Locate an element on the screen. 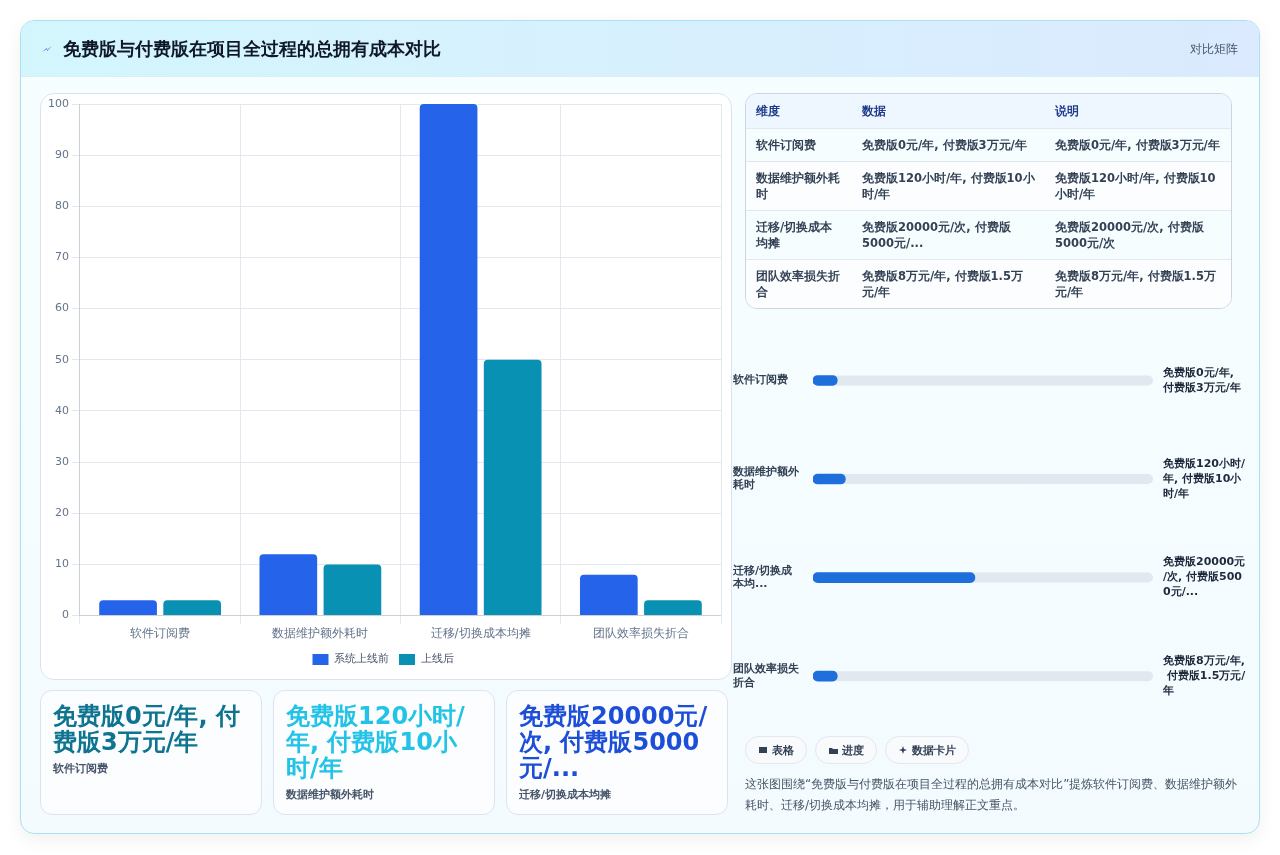 The image size is (1280, 855). x-tick-label: 团队效率损失折合 is located at coordinates (640, 632).